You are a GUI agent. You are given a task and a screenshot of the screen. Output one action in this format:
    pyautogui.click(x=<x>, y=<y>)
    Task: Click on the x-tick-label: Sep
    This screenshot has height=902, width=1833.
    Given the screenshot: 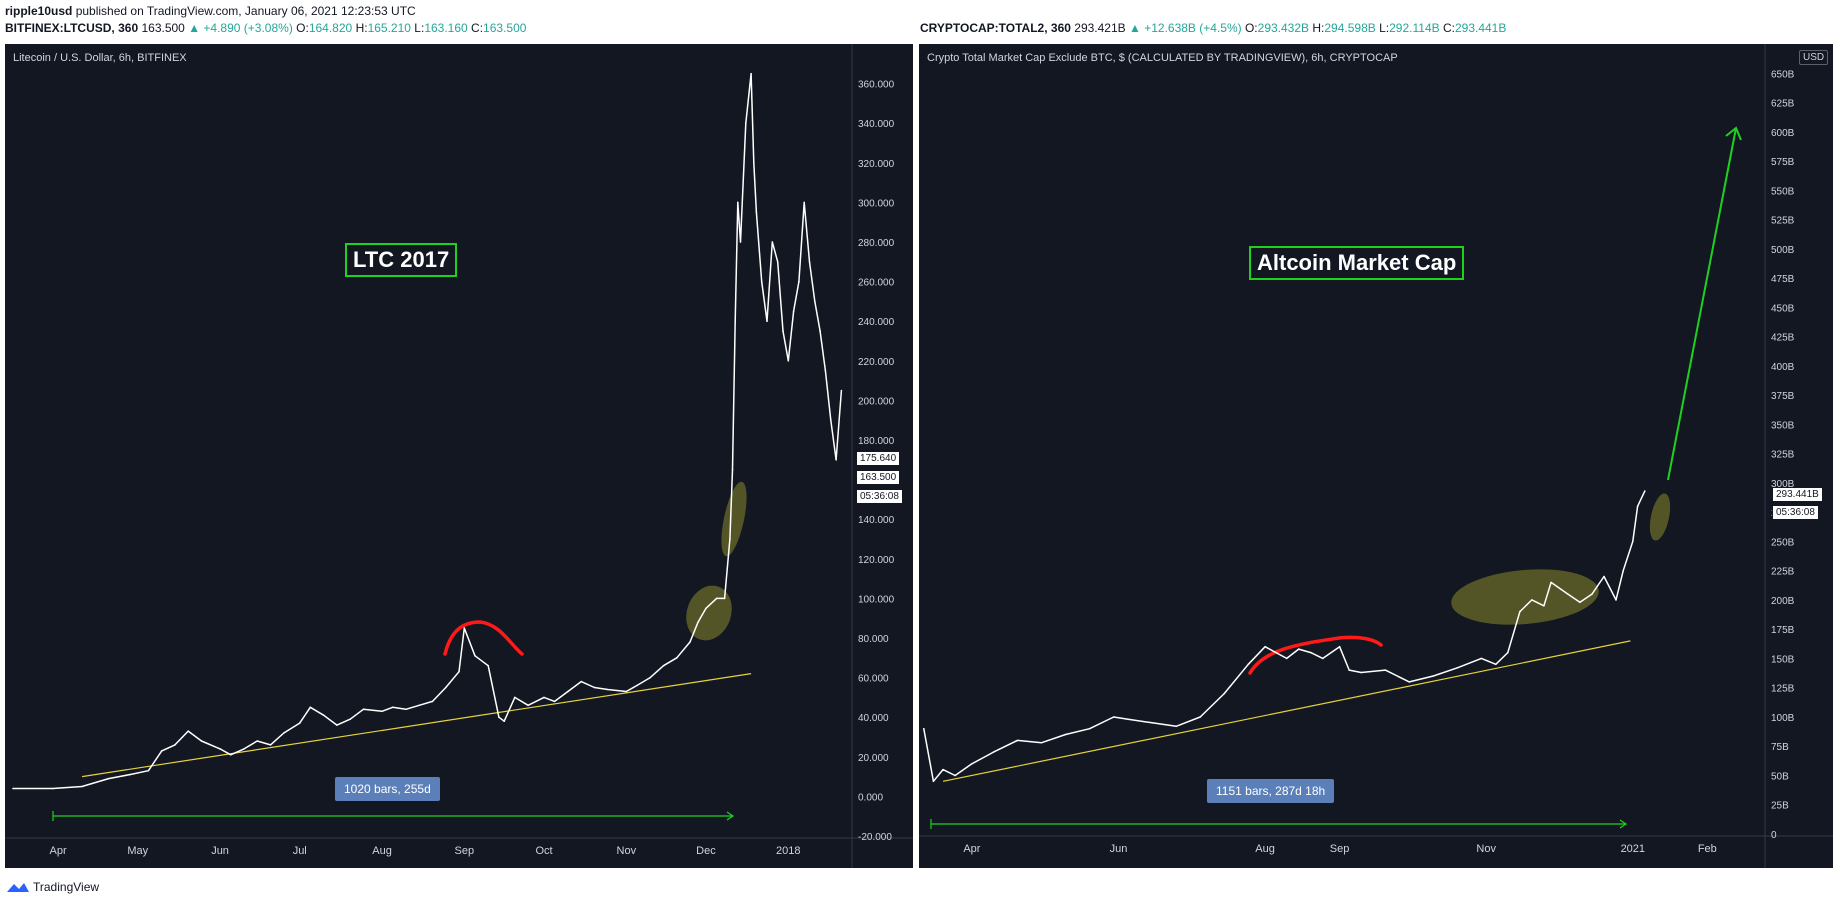 What is the action you would take?
    pyautogui.click(x=1340, y=849)
    